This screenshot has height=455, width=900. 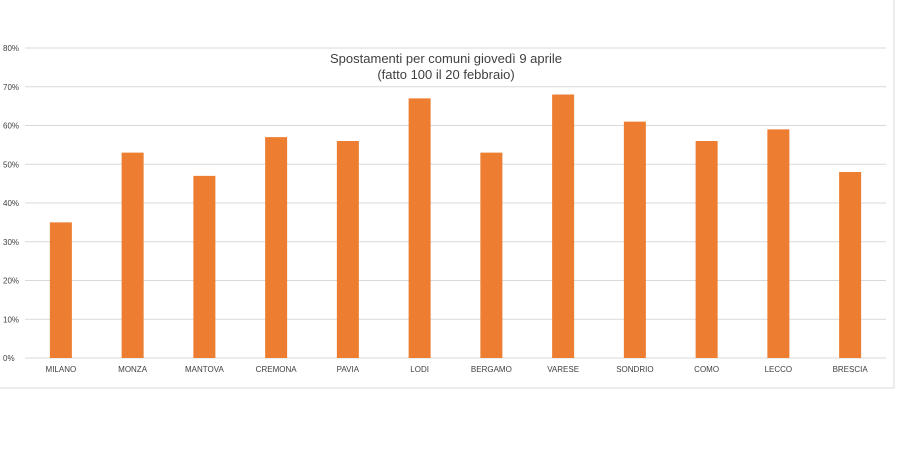 What do you see at coordinates (446, 58) in the screenshot?
I see `chart-title: Spostamenti per comuni giovedì 9 aprile` at bounding box center [446, 58].